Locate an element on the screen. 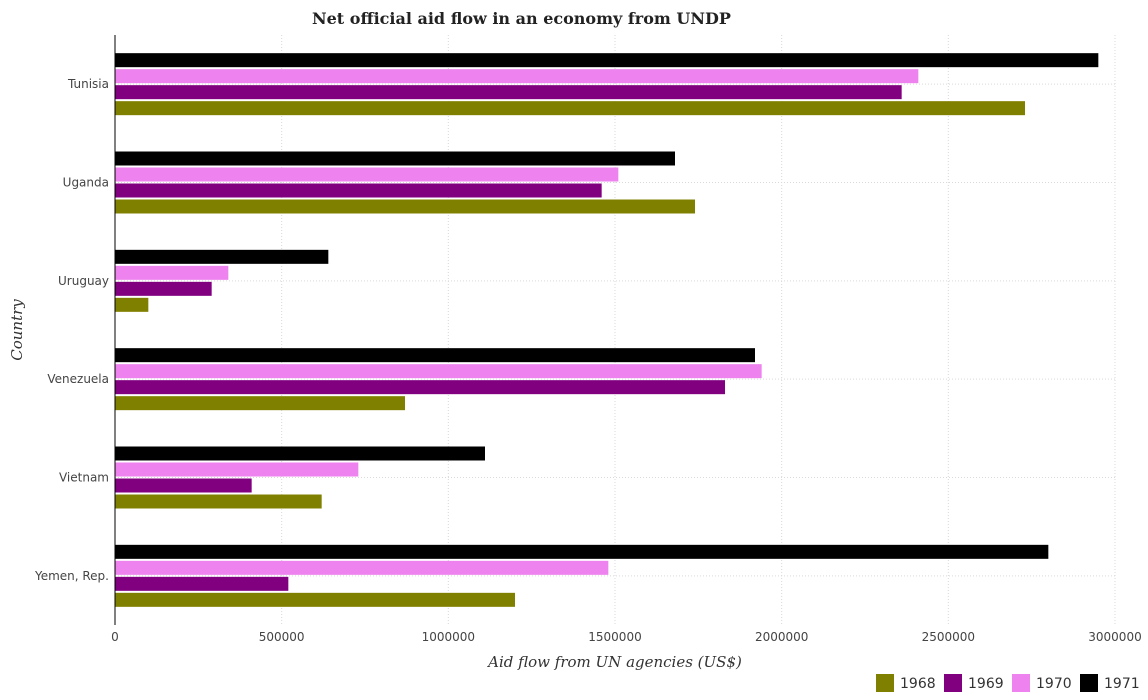  legend-label: 1970 is located at coordinates (1054, 684).